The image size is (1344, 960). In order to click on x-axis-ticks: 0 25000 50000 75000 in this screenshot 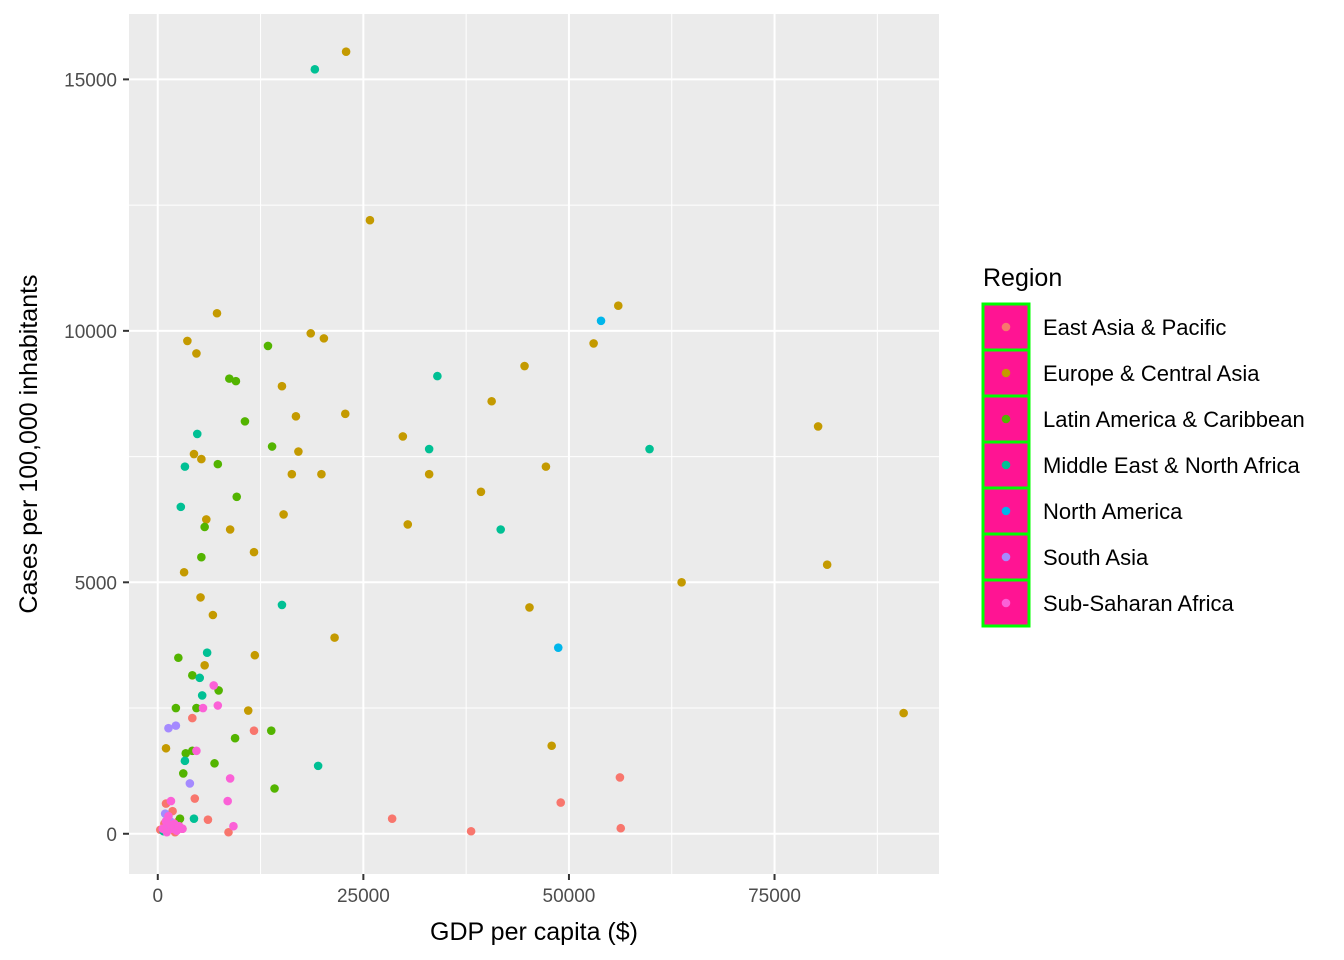, I will do `click(476, 890)`.